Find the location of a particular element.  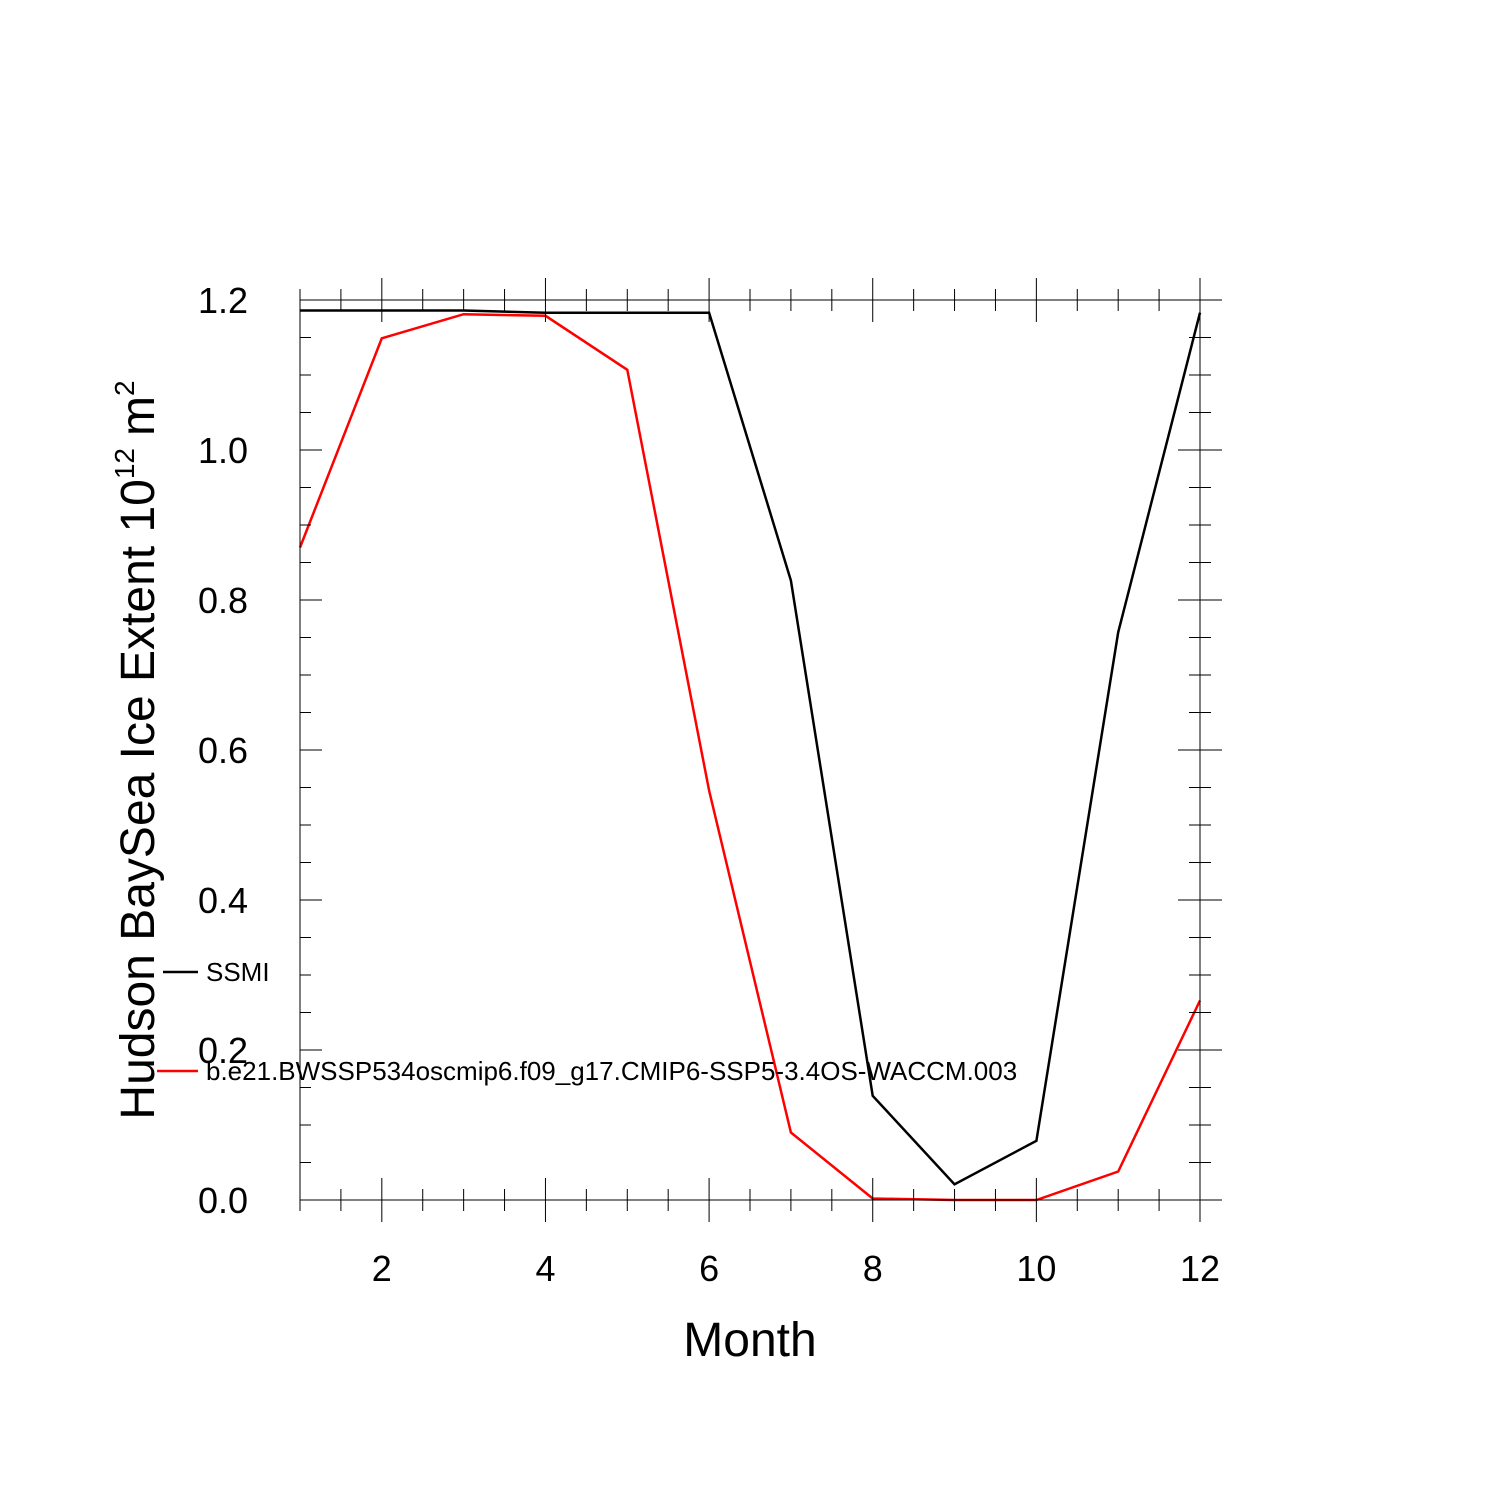

y-tick-label: 0.6 is located at coordinates (223, 750).